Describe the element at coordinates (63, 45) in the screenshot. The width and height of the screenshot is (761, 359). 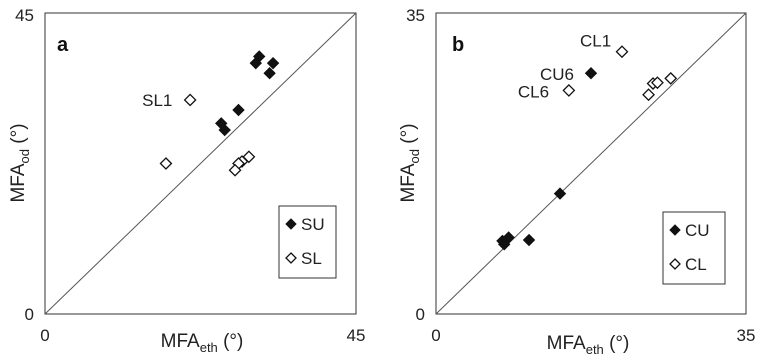
I see `panel-letter: a` at that location.